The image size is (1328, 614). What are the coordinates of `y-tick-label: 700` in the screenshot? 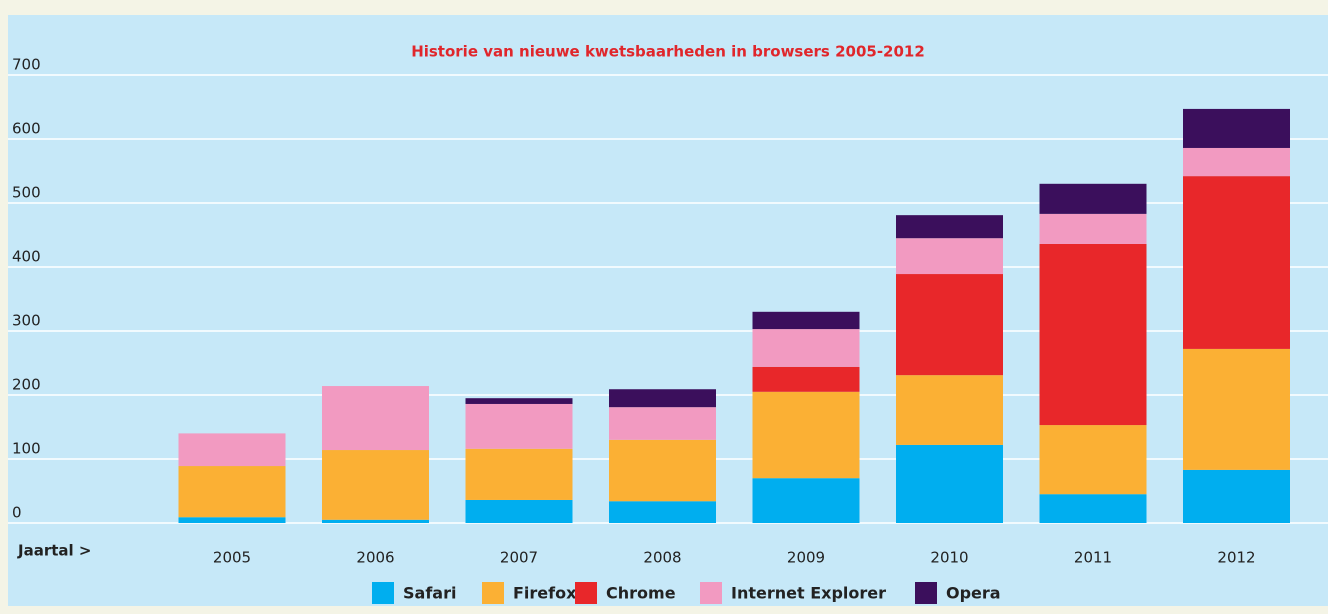 It's located at (26, 65).